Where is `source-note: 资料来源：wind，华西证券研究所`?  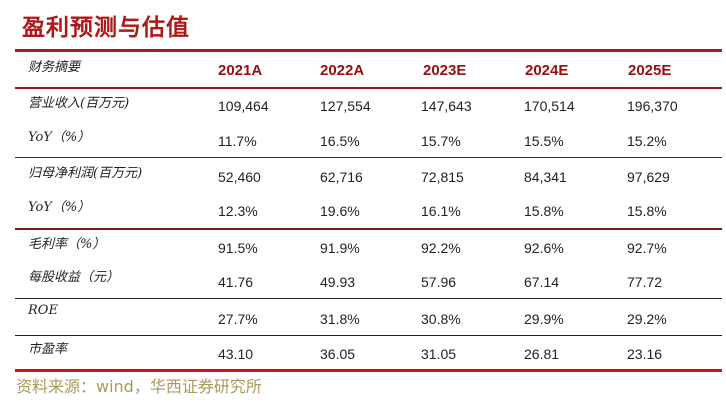 source-note: 资料来源：wind，华西证券研究所 is located at coordinates (139, 386).